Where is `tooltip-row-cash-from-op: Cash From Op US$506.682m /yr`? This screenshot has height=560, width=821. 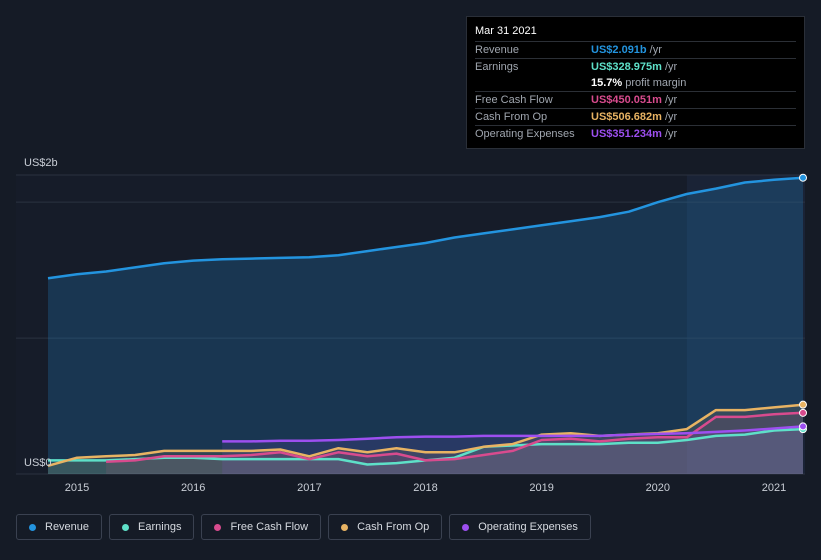
tooltip-row-cash-from-op: Cash From Op US$506.682m /yr is located at coordinates (635, 116).